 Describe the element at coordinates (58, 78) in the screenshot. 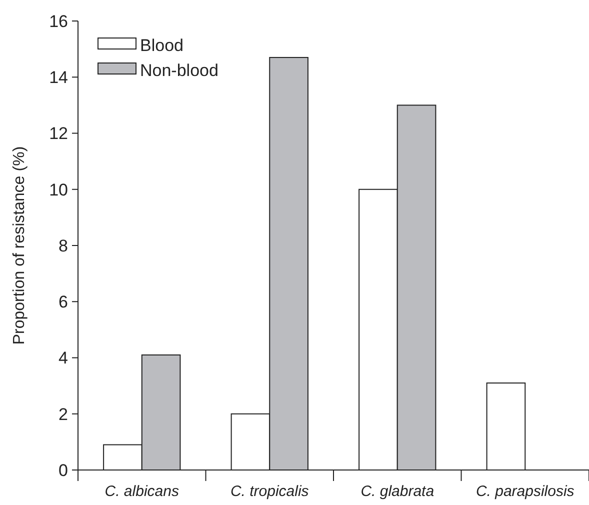

I see `y-tick-label: 14` at that location.